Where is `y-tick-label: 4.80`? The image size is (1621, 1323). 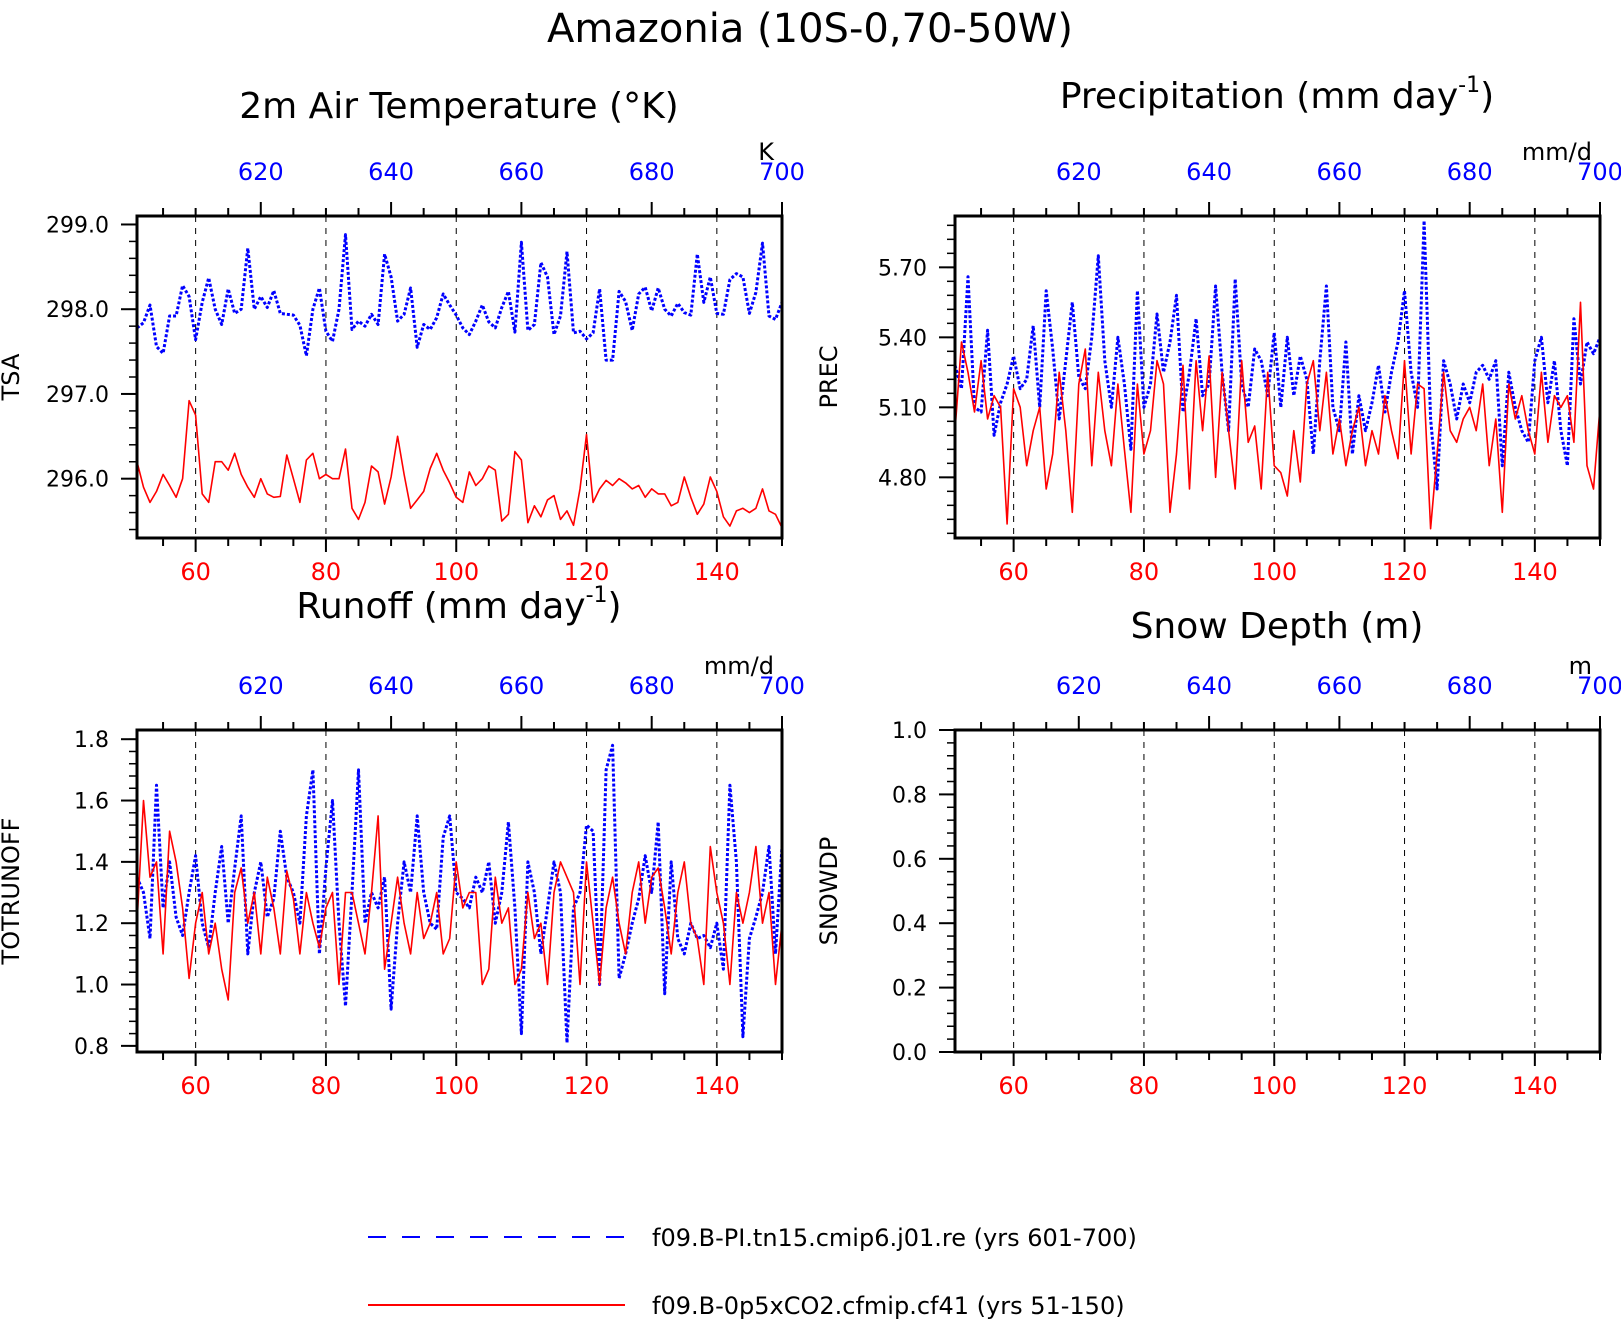 y-tick-label: 4.80 is located at coordinates (902, 478).